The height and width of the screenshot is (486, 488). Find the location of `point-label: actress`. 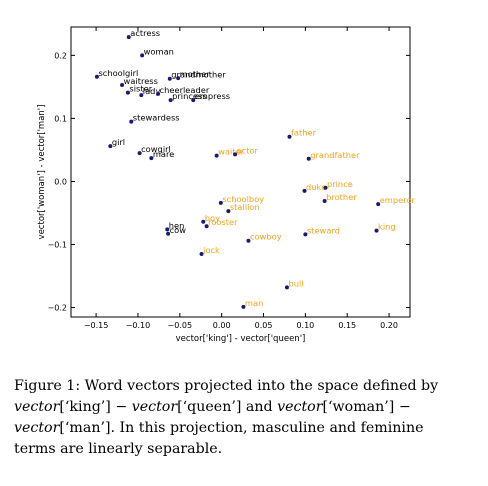

point-label: actress is located at coordinates (145, 33).